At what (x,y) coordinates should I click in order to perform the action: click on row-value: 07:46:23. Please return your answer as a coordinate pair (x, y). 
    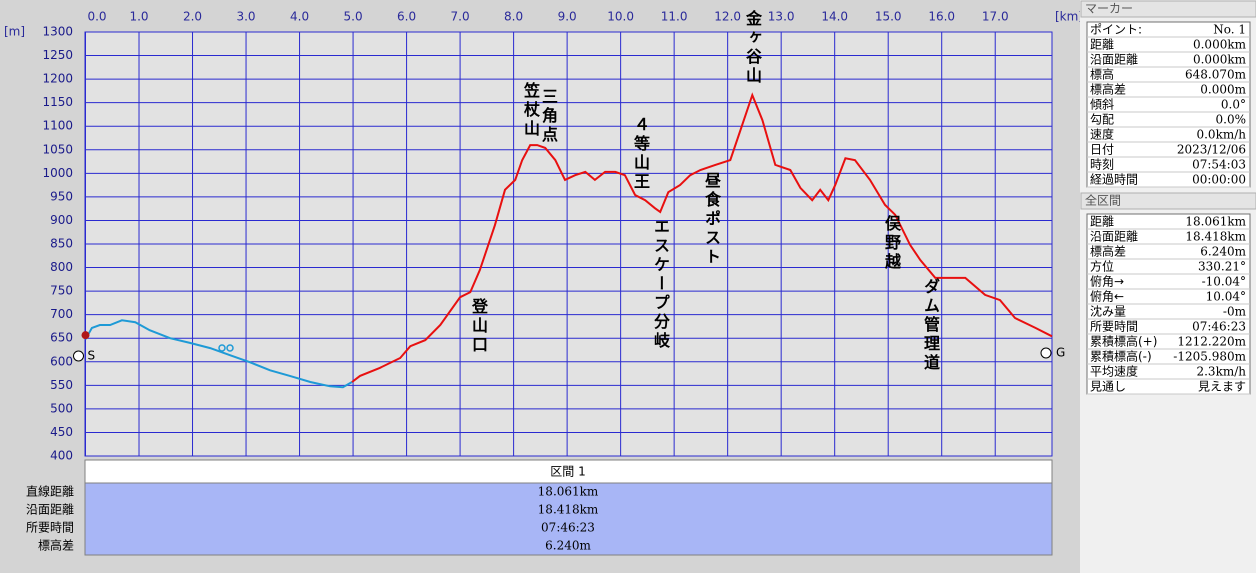
    Looking at the image, I should click on (568, 528).